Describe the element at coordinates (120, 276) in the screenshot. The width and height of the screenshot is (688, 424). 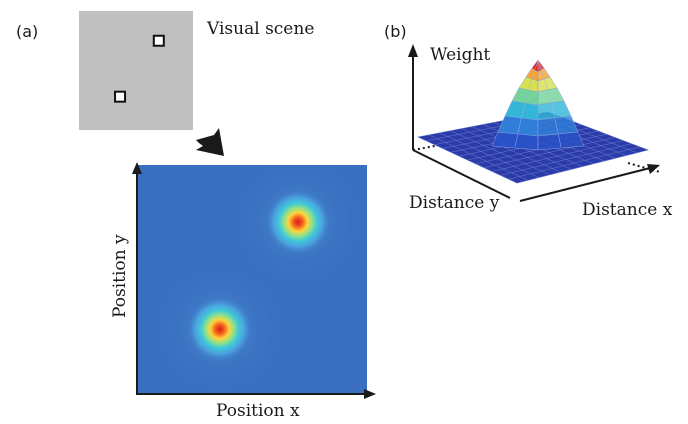
I see `field-y-label: Position y` at that location.